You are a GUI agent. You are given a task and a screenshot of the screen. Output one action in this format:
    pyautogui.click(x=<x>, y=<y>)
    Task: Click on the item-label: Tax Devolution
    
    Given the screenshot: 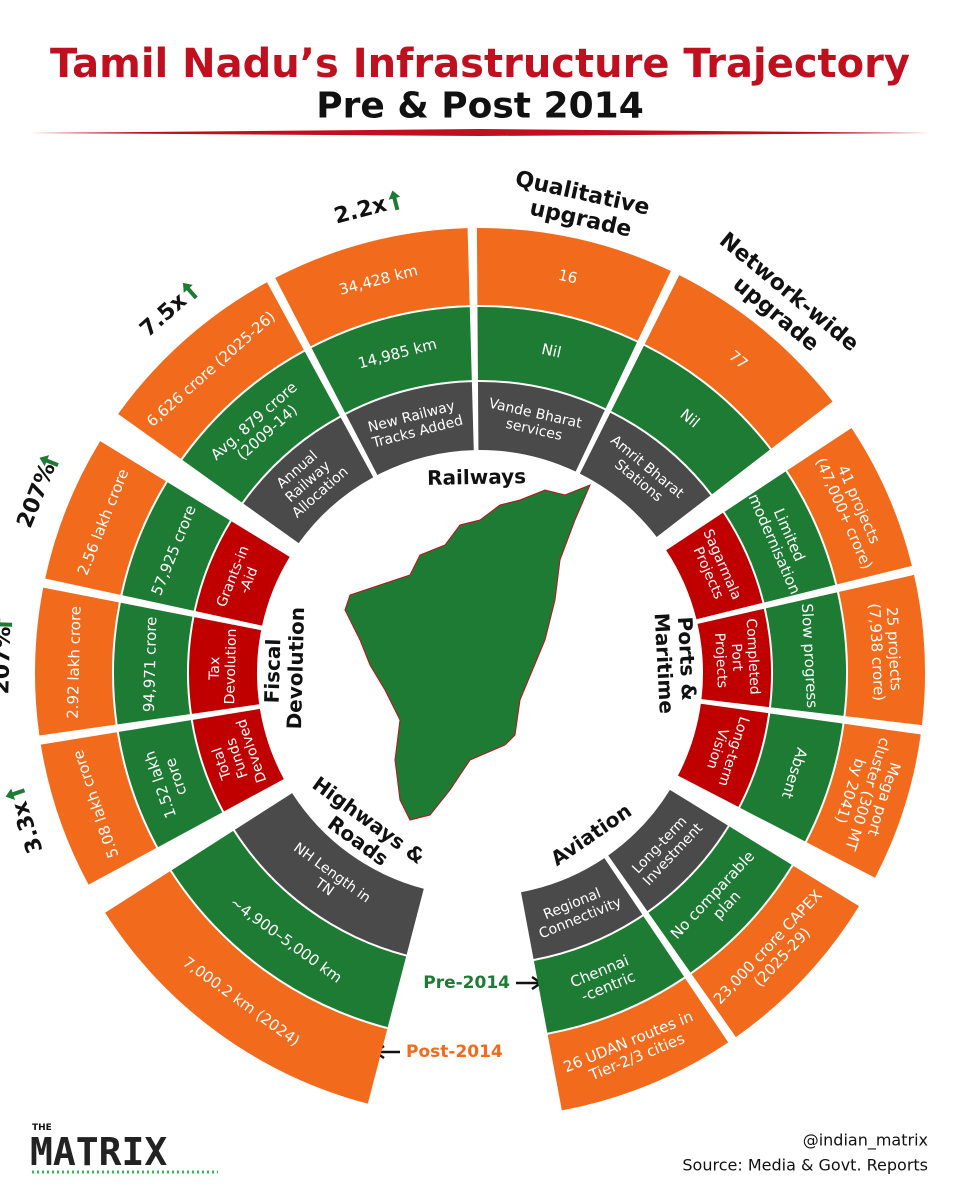 What is the action you would take?
    pyautogui.click(x=223, y=666)
    